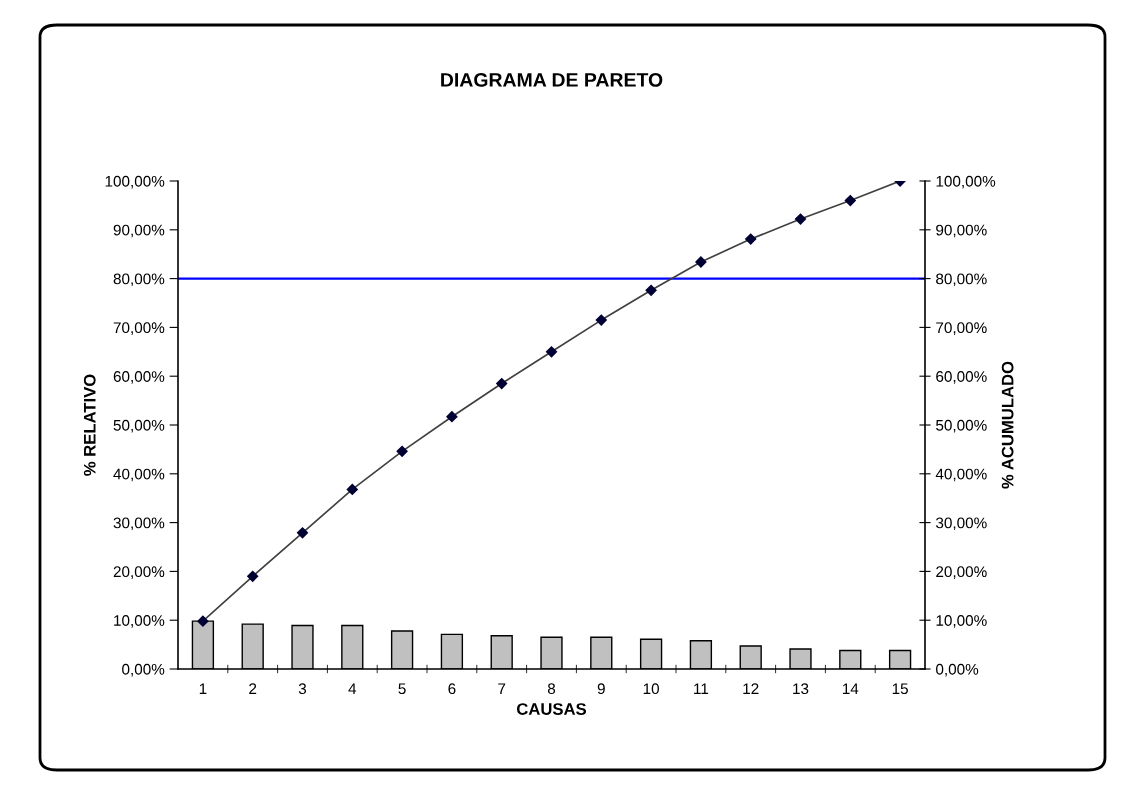 The image size is (1133, 795). What do you see at coordinates (89, 425) in the screenshot?
I see `y-axis-title: % RELATIVO` at bounding box center [89, 425].